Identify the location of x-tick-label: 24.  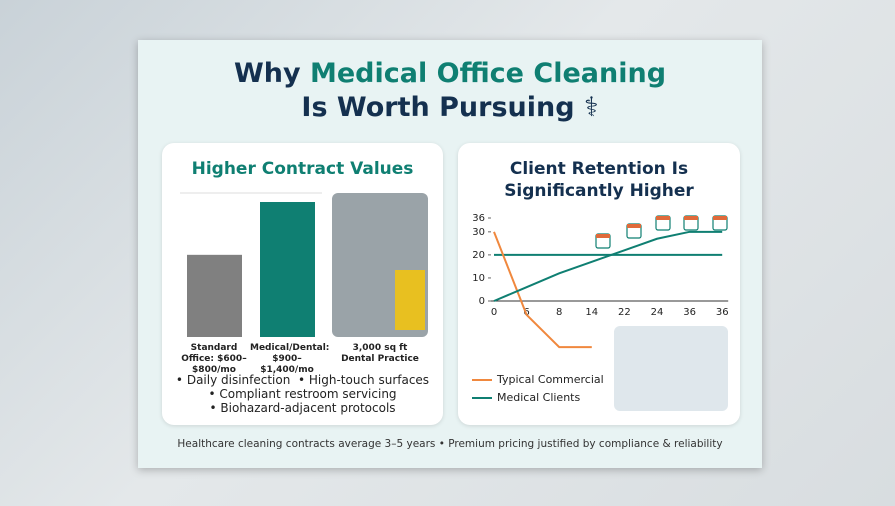
(657, 312).